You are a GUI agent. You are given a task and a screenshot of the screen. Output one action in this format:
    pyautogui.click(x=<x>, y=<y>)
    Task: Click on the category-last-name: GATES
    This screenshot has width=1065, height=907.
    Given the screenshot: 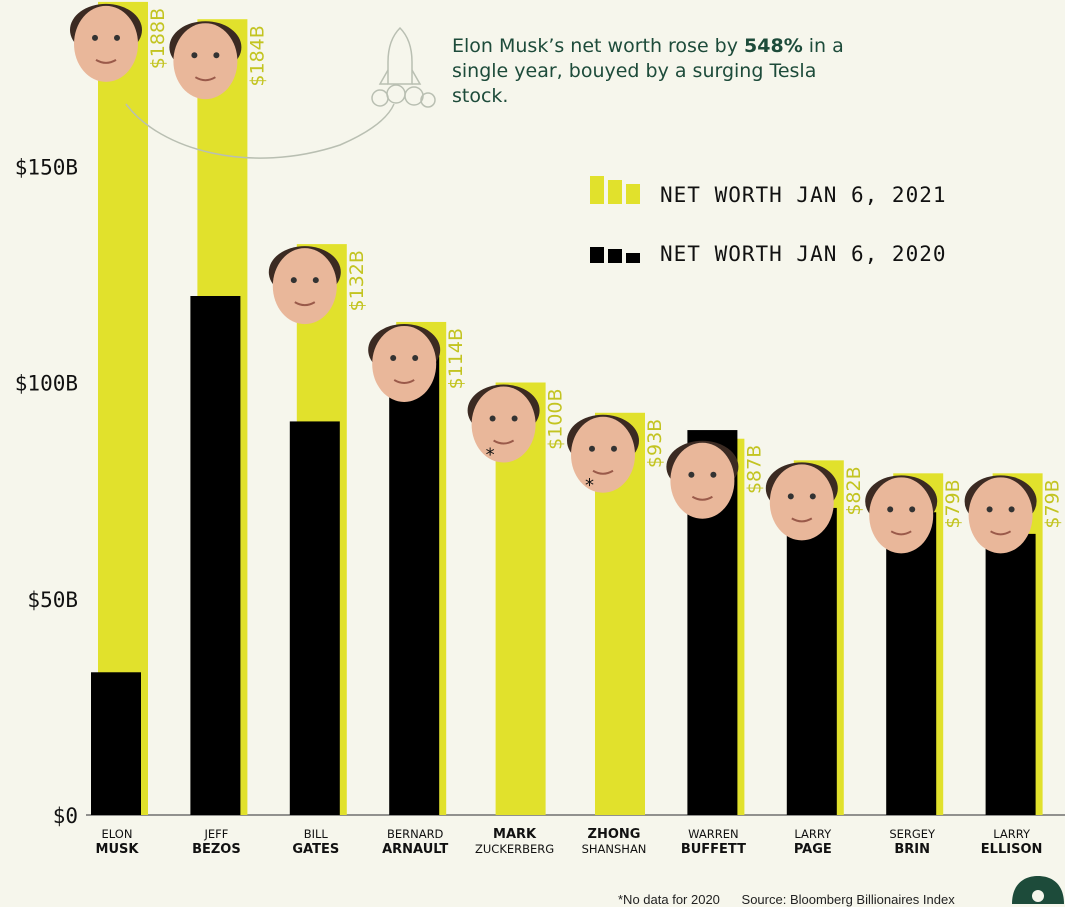 What is the action you would take?
    pyautogui.click(x=315, y=849)
    